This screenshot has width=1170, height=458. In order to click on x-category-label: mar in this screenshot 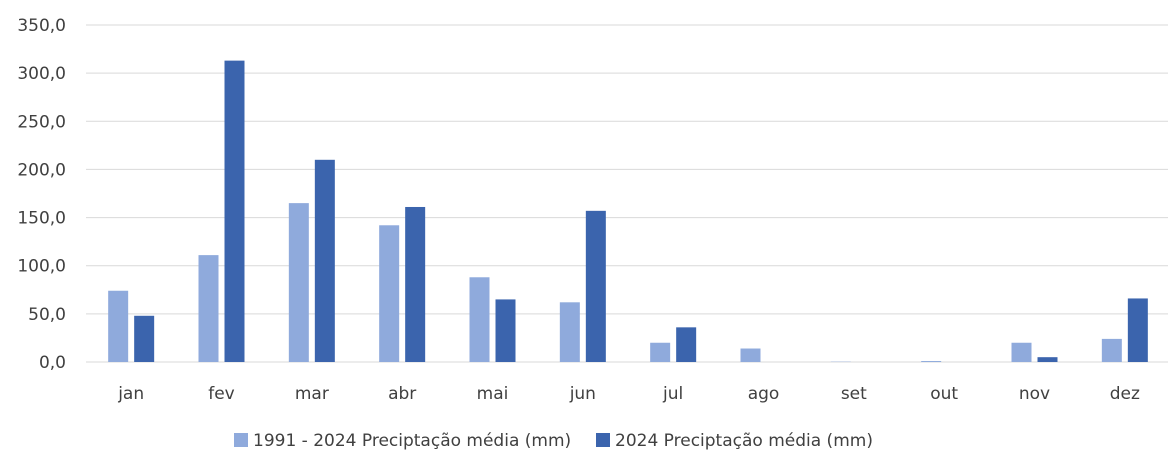, I will do `click(312, 394)`.